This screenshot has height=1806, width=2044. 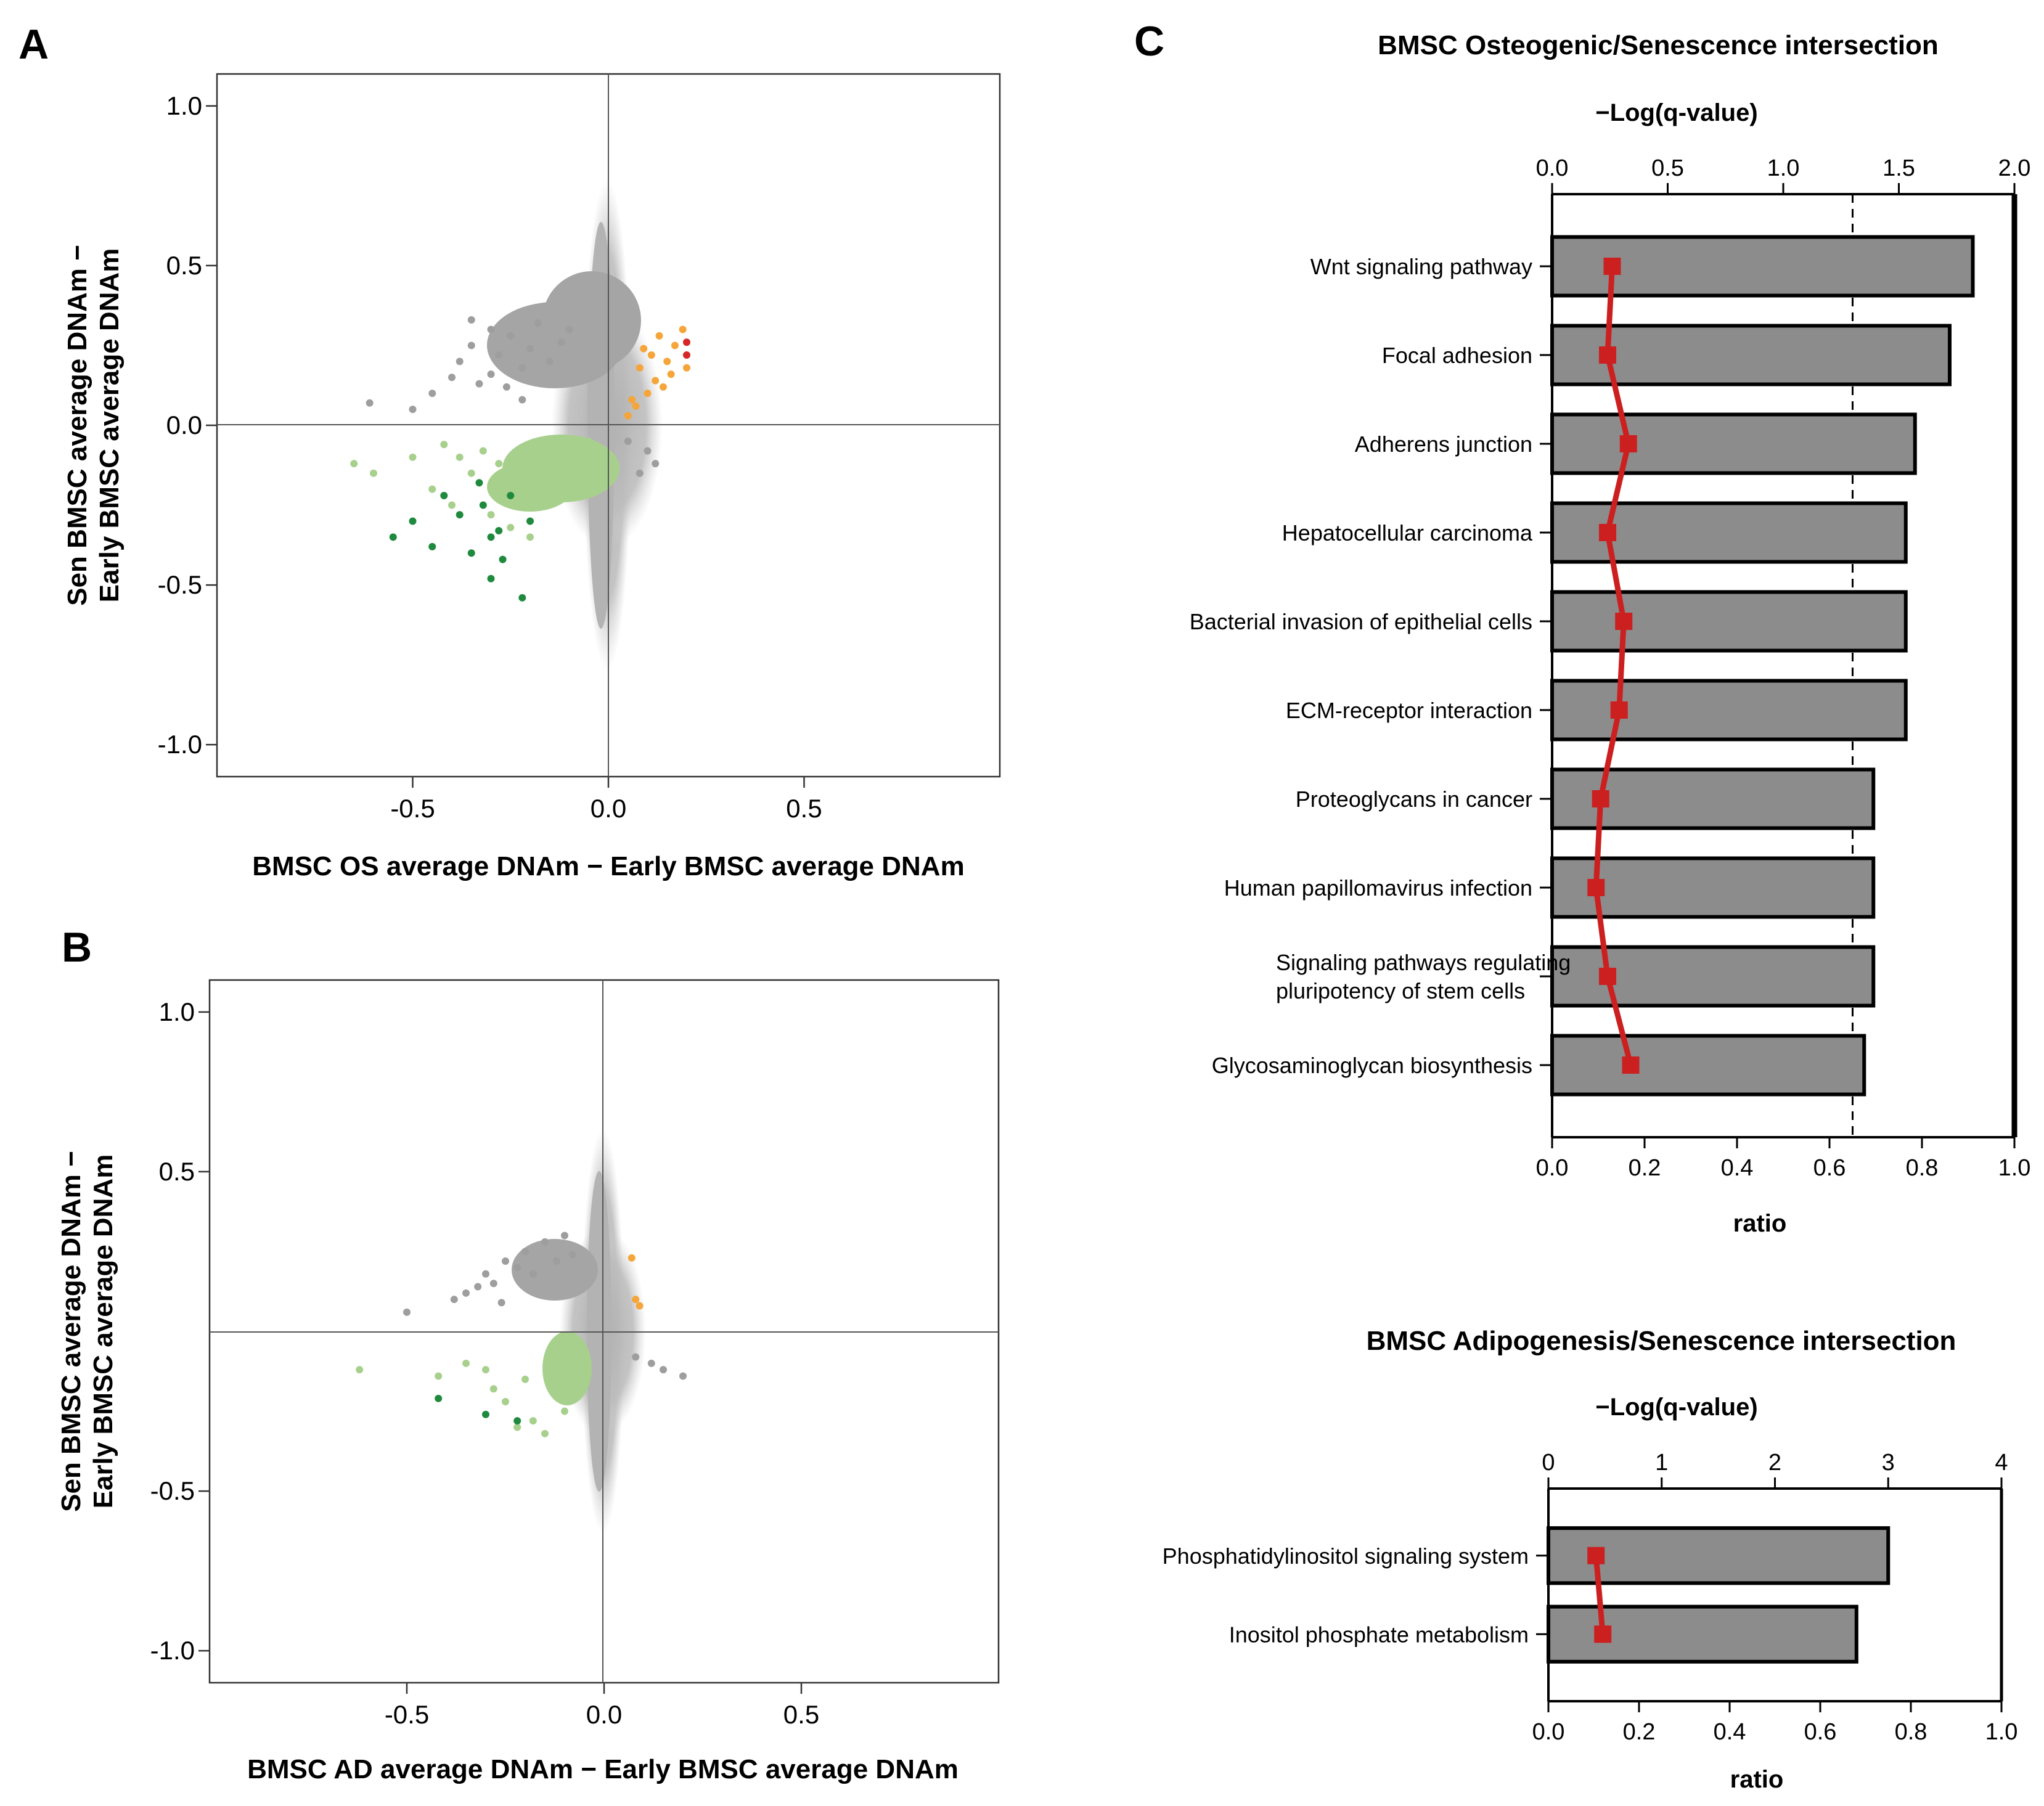 What do you see at coordinates (1658, 45) in the screenshot?
I see `chart-title-osteogenic: BMSC Osteogenic/Senescence intersection` at bounding box center [1658, 45].